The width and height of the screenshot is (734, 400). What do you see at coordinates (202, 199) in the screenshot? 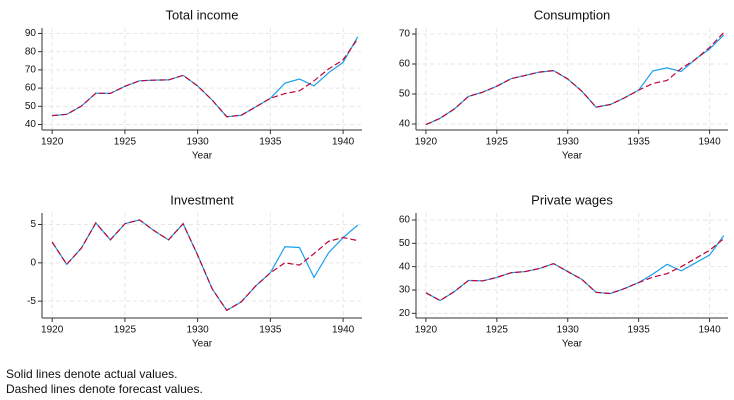
I see `chart-title: Investment` at bounding box center [202, 199].